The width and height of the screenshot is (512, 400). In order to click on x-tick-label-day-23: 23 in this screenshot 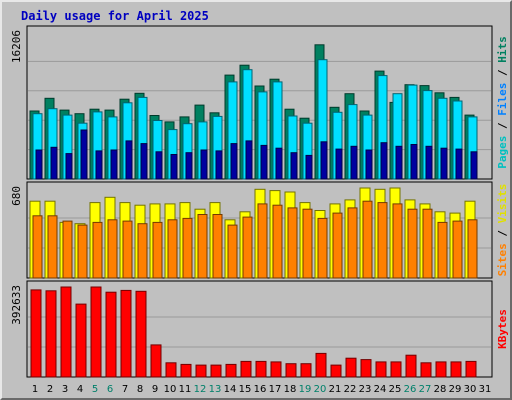, I will do `click(365, 389)`.